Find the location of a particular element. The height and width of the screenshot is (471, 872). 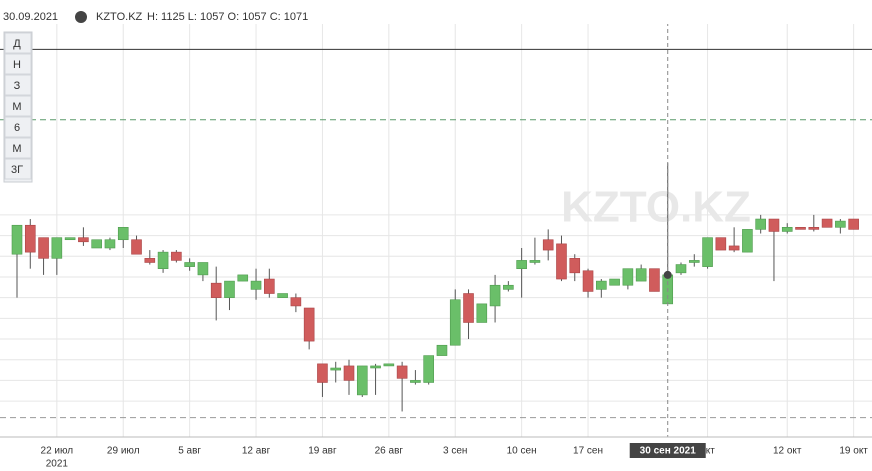

period-button-label: Н is located at coordinates (17, 65).